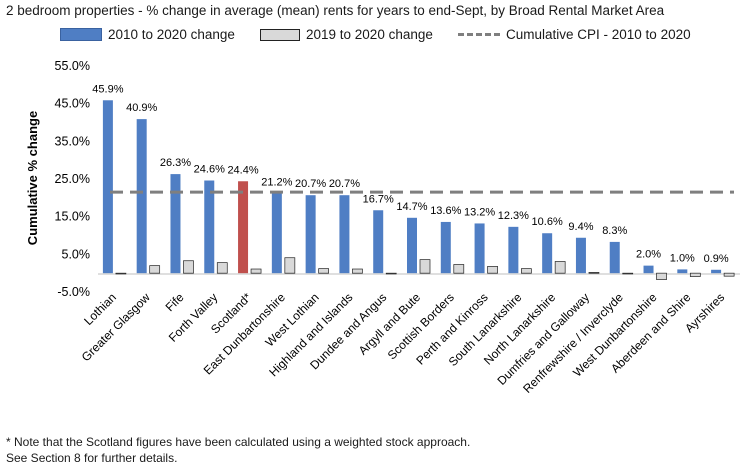 The image size is (749, 472). Describe the element at coordinates (369, 34) in the screenshot. I see `legend-label-2019-2020: 2019 to 2020 change` at that location.